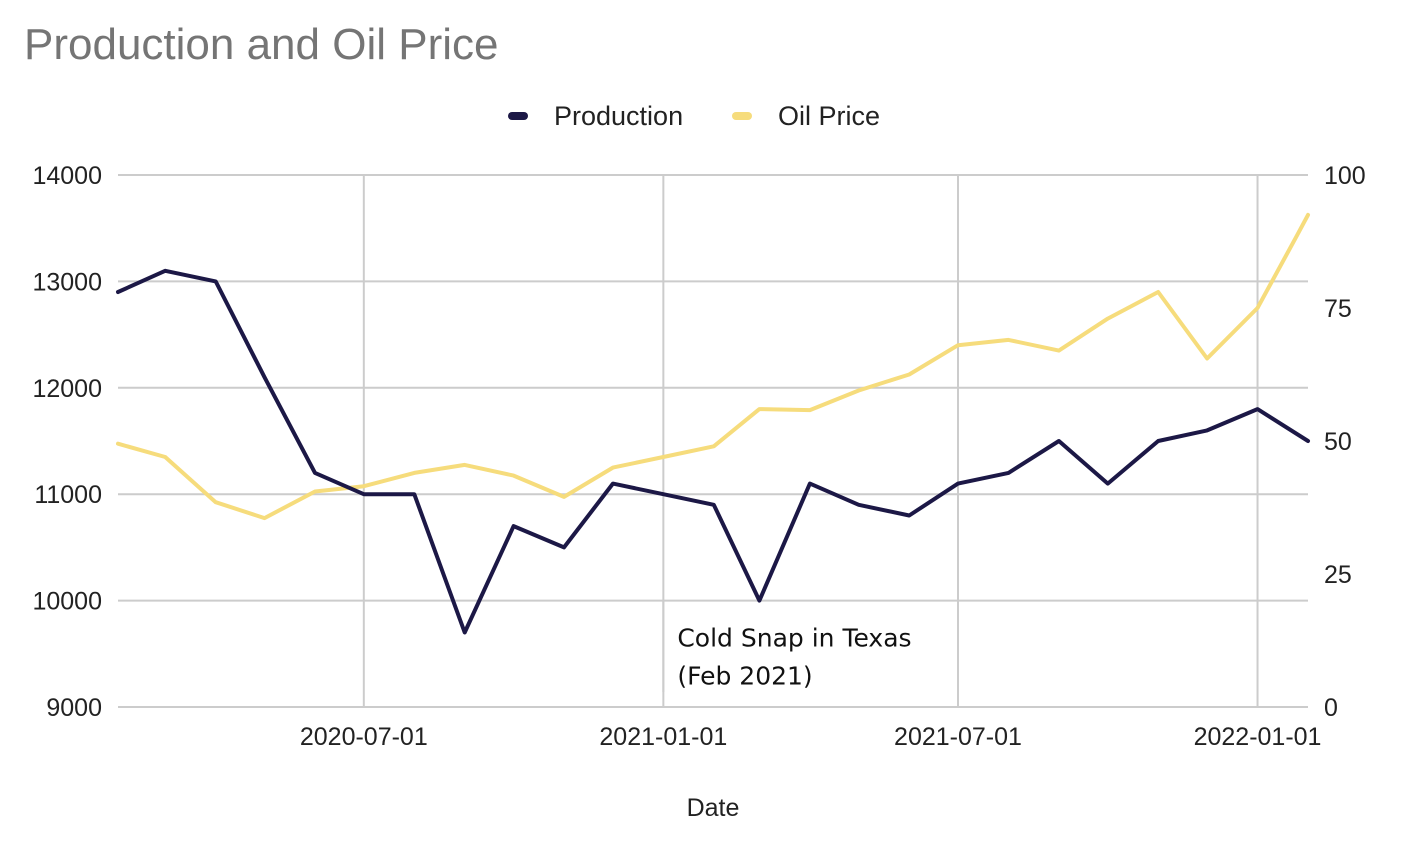 The width and height of the screenshot is (1404, 848). What do you see at coordinates (67, 389) in the screenshot?
I see `y-tick-label: 12000` at bounding box center [67, 389].